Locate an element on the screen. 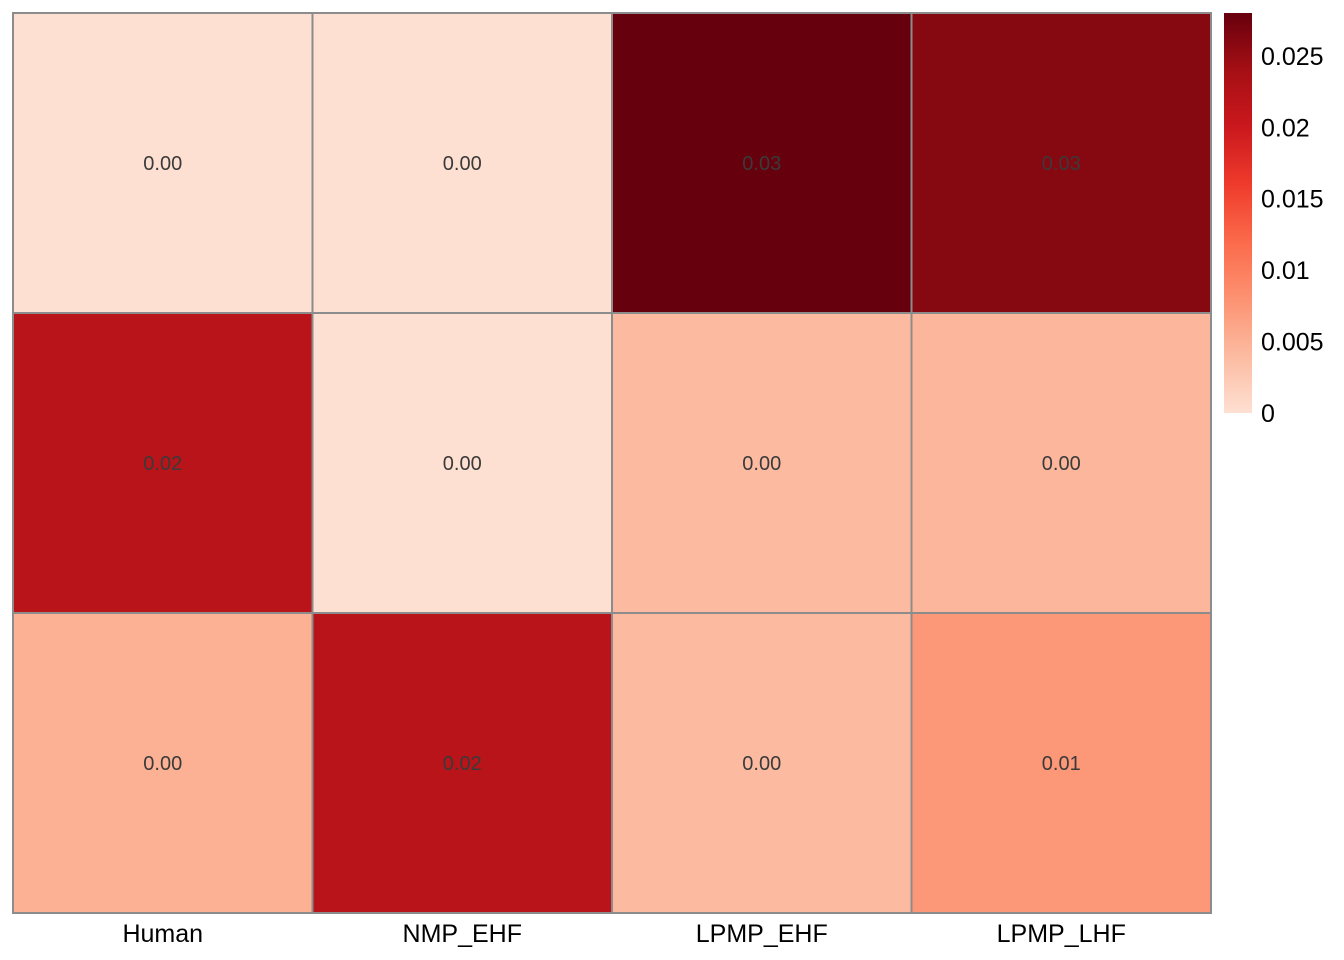  cell-value-label: 0.01 is located at coordinates (1061, 764).